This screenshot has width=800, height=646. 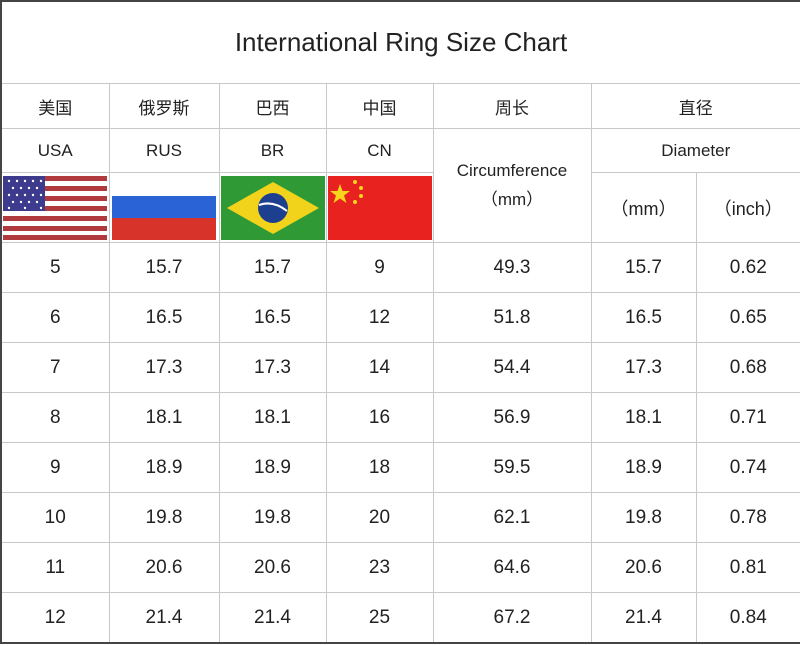 I want to click on header-rus: RUS, so click(x=164, y=150).